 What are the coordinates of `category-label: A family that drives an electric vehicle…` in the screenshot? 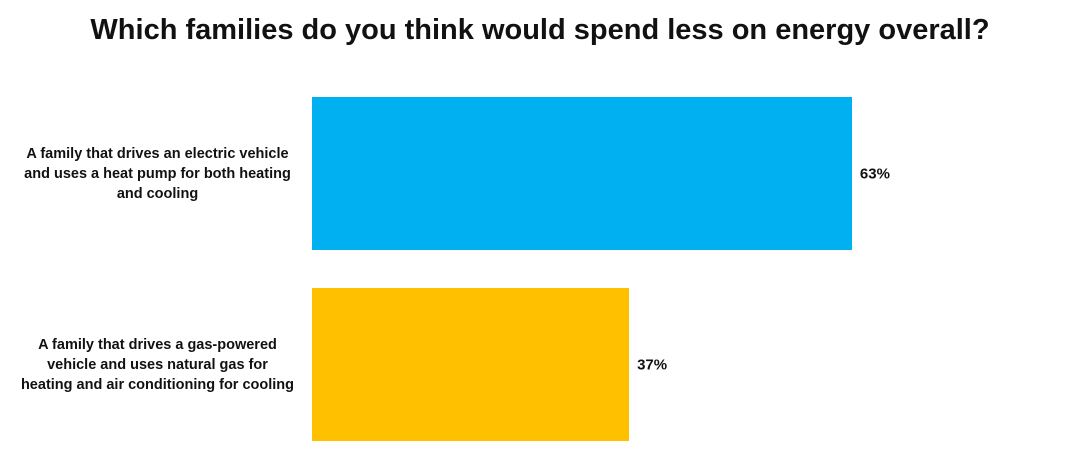 It's located at (157, 173).